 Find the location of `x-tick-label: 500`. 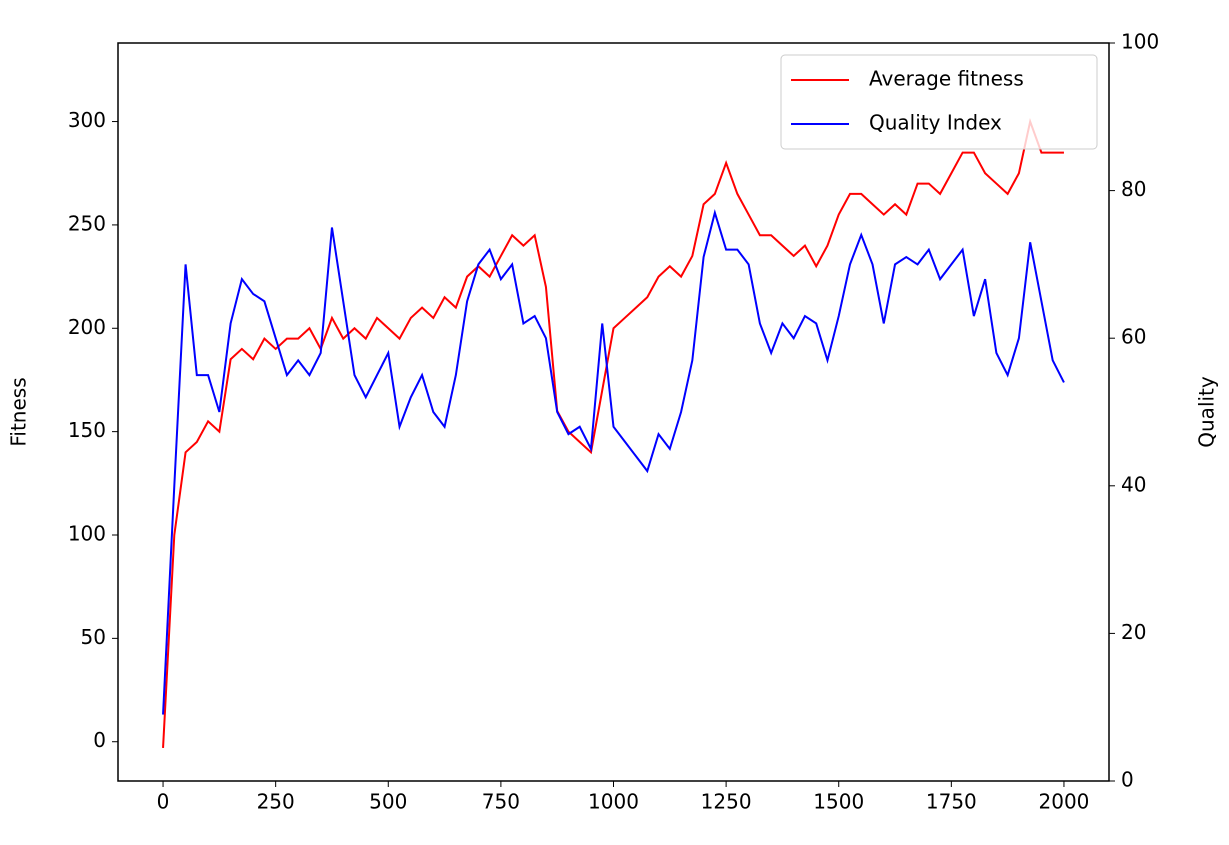

x-tick-label: 500 is located at coordinates (388, 802).